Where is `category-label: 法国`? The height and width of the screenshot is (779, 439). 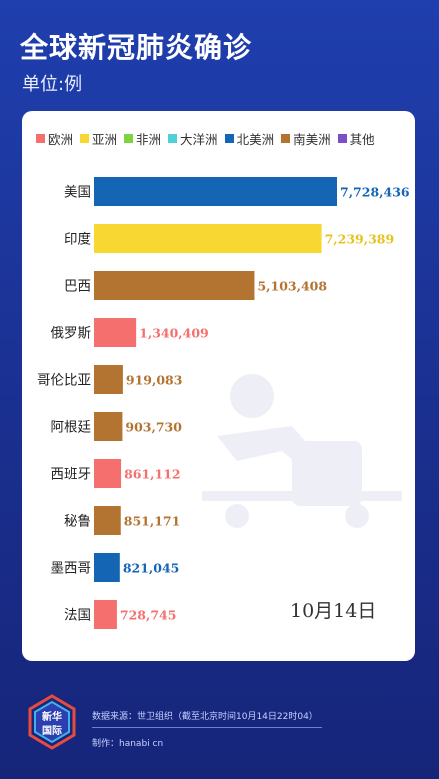
category-label: 法国 is located at coordinates (77, 616).